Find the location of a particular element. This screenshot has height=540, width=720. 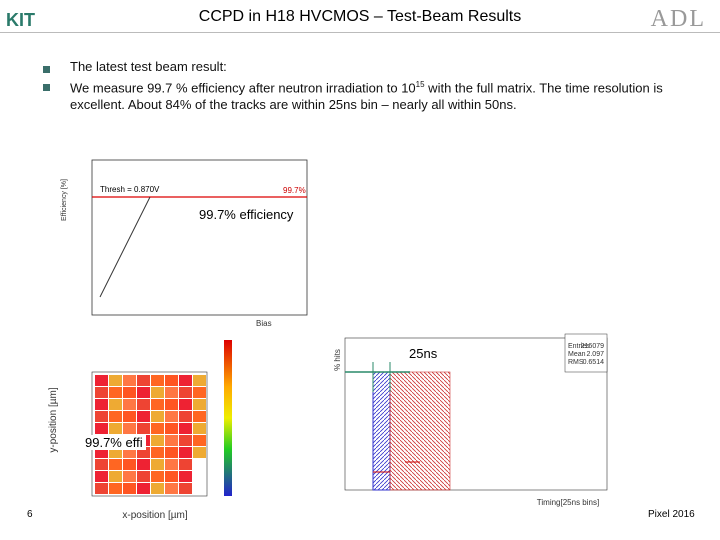

axis-label: x-position [µm] is located at coordinates (154, 515).